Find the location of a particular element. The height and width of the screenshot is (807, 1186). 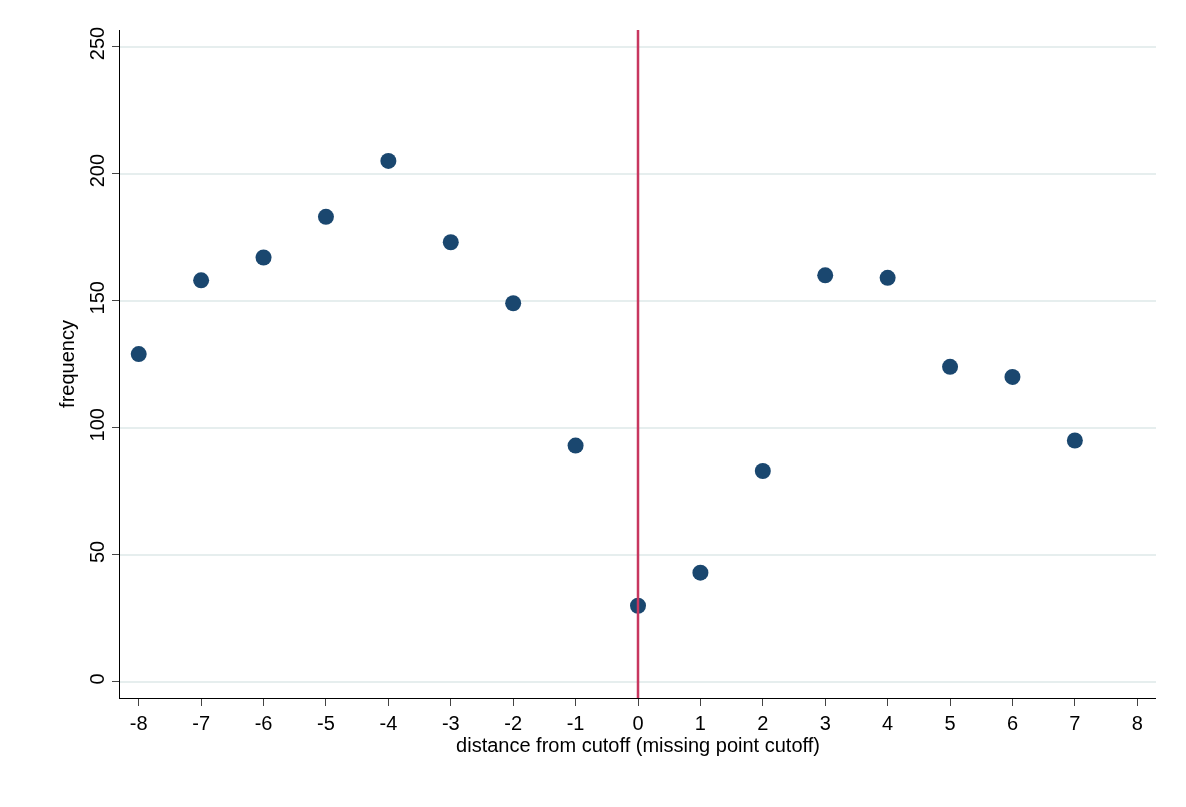

x-axis-title: distance from cutoff (missing point cutoff) is located at coordinates (638, 745).